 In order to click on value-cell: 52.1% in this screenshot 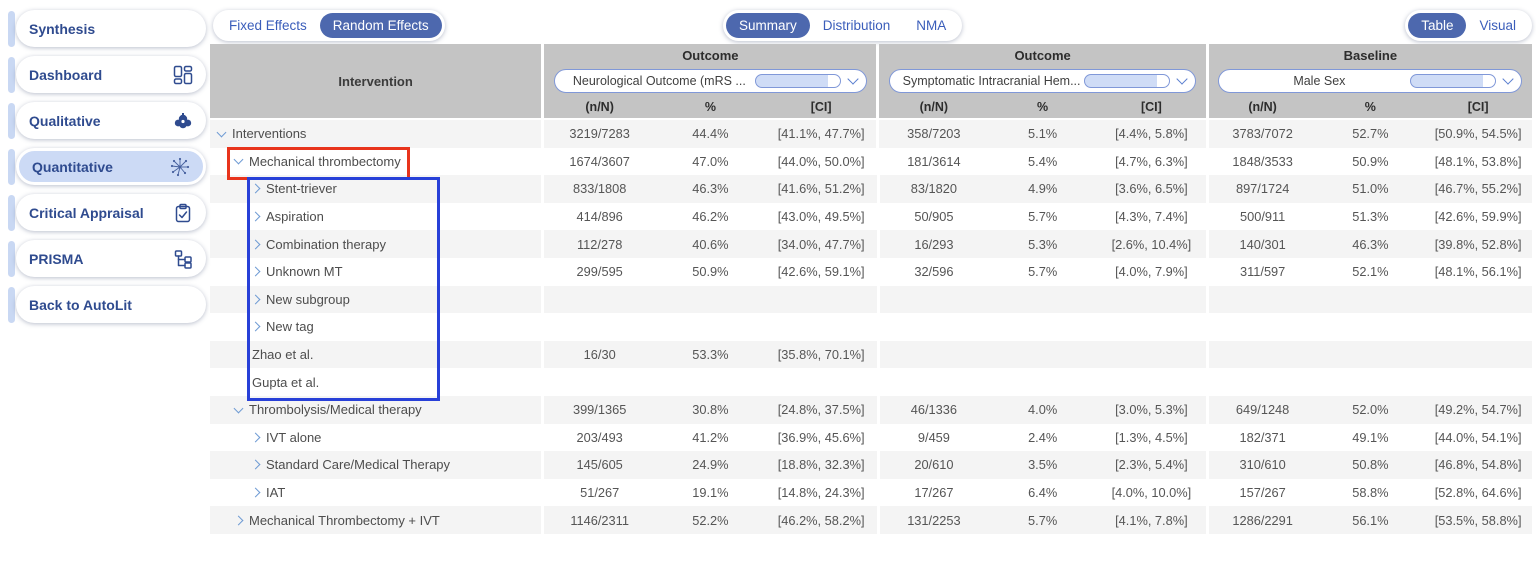, I will do `click(1370, 272)`.